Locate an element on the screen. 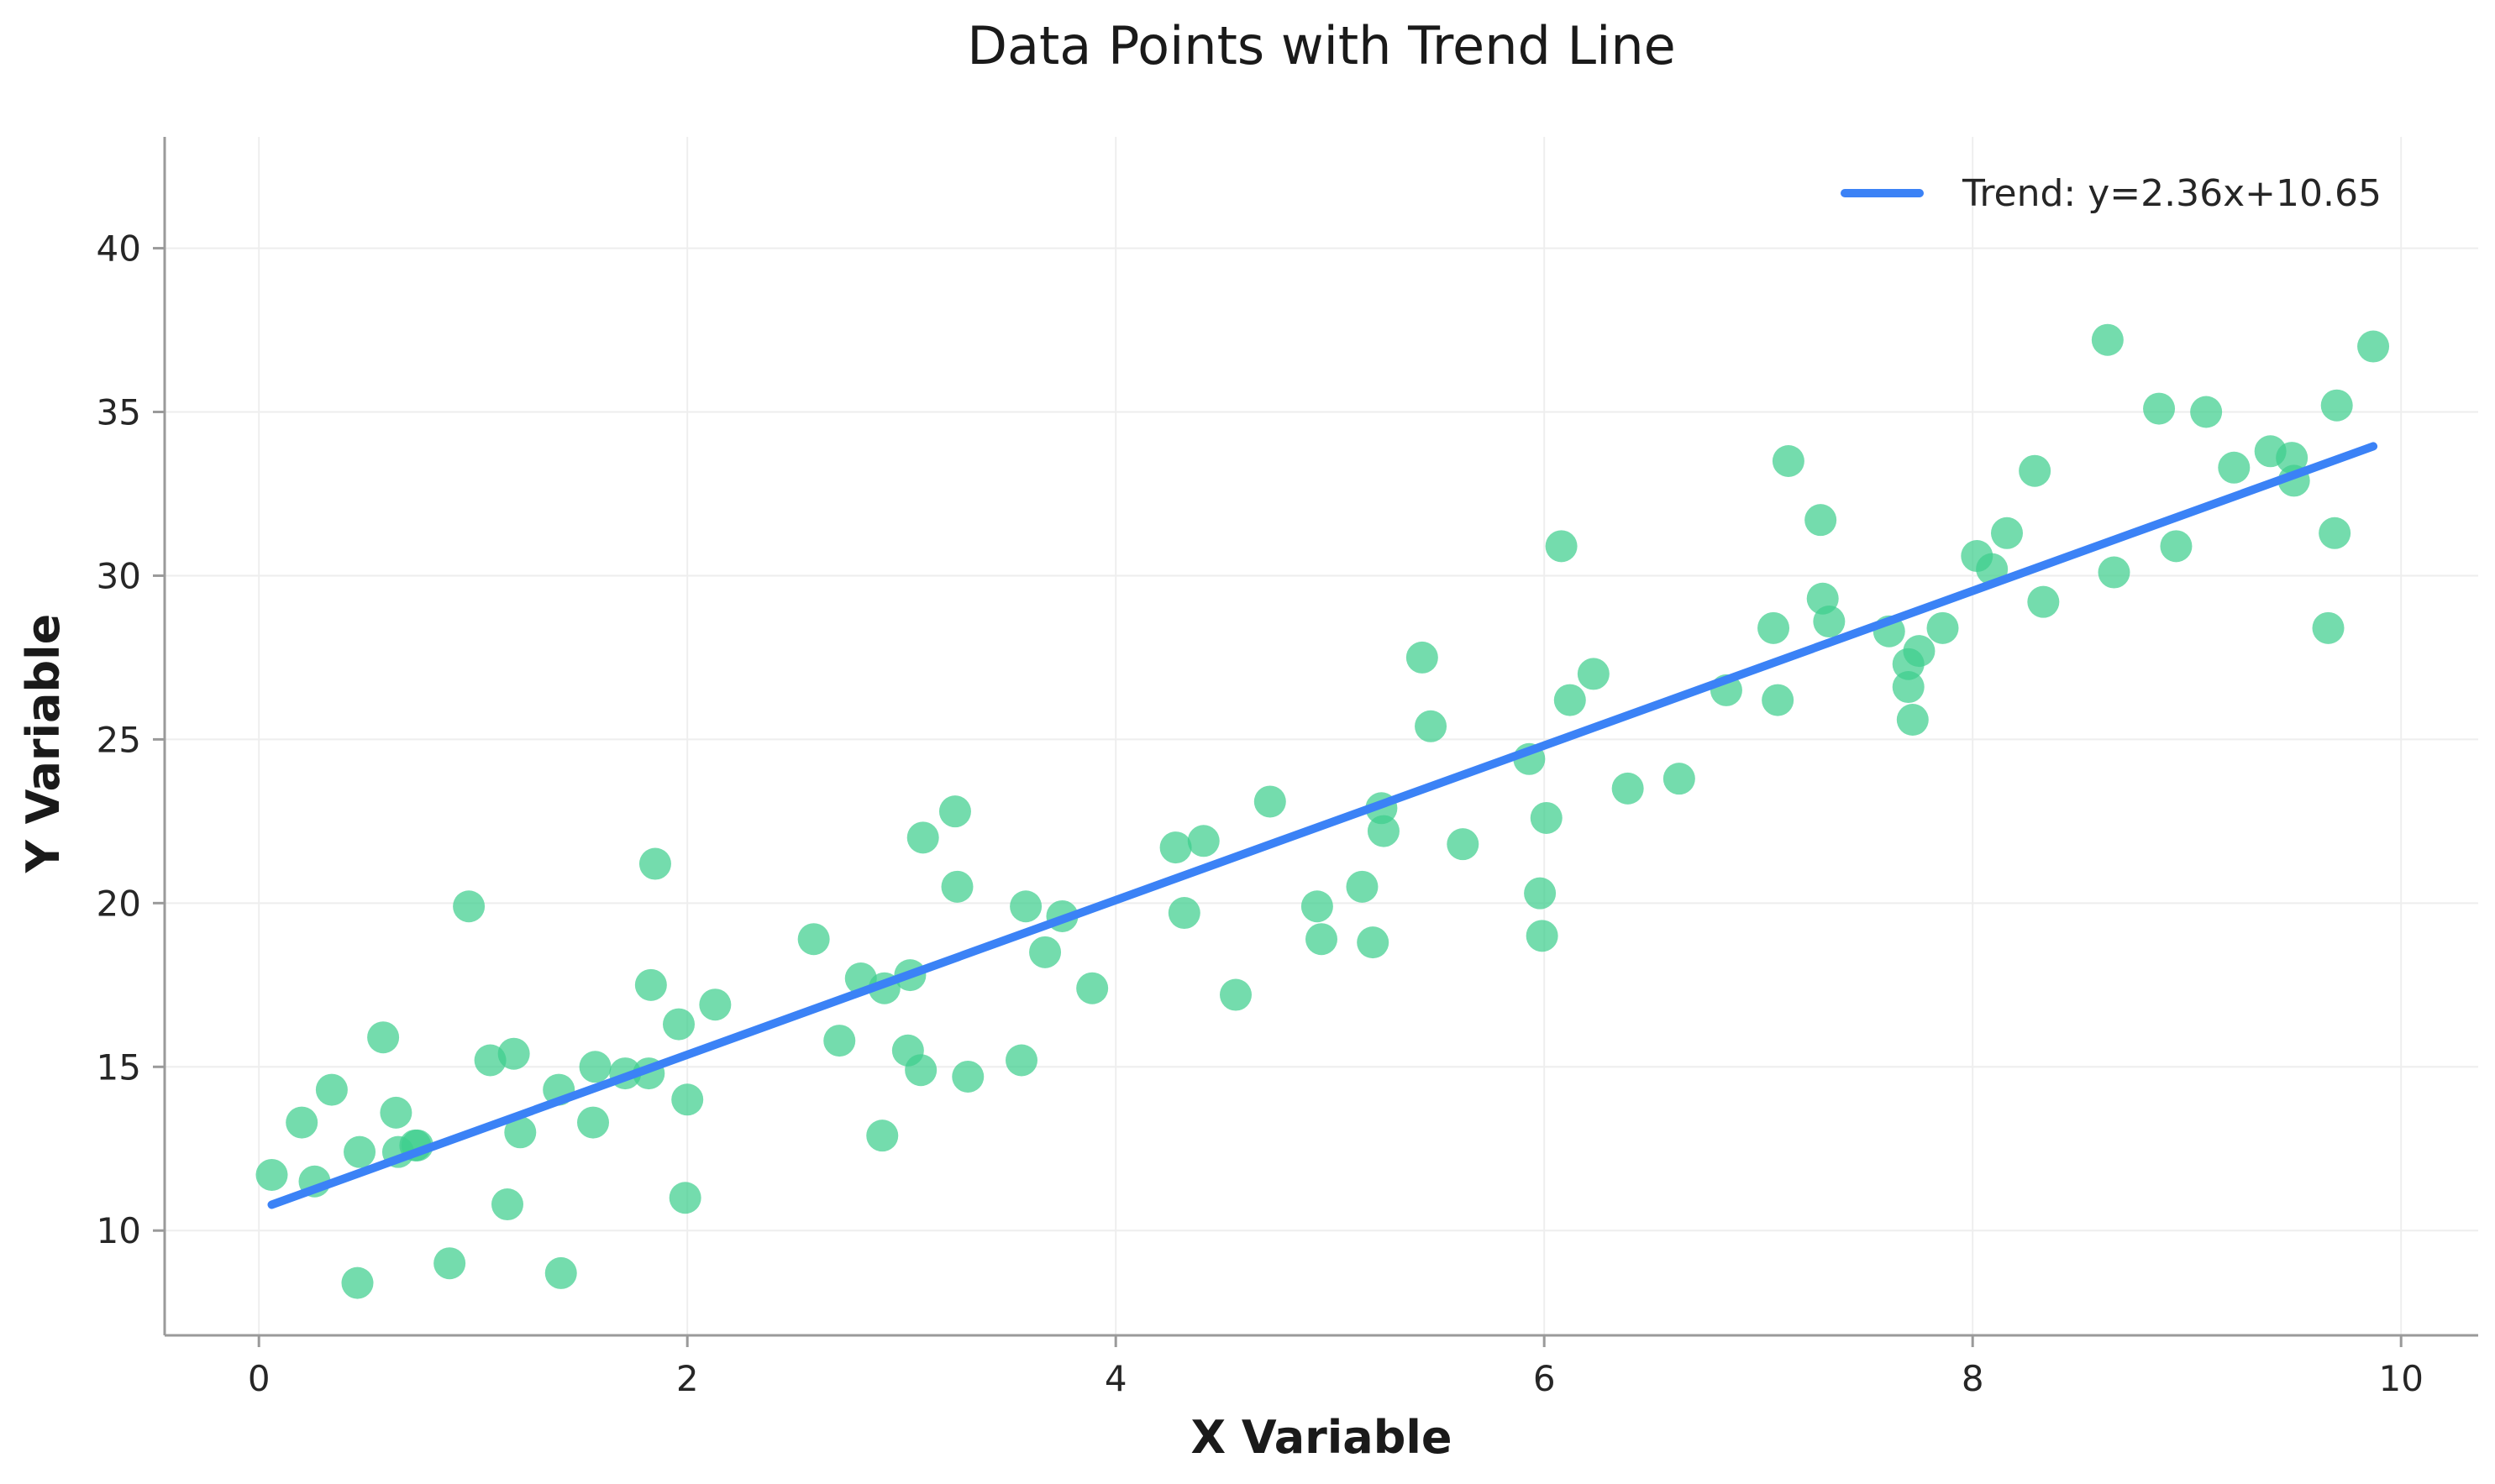 Image resolution: width=2495 pixels, height=1484 pixels. x-tick-label: 8 is located at coordinates (1973, 1378).